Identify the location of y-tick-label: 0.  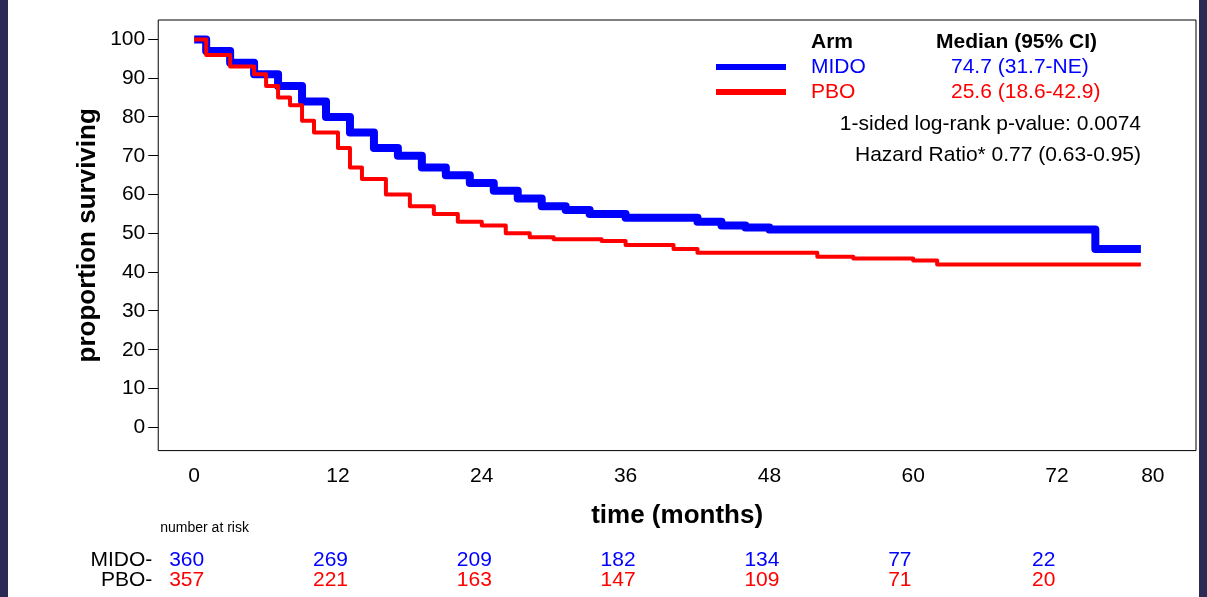
(139, 426).